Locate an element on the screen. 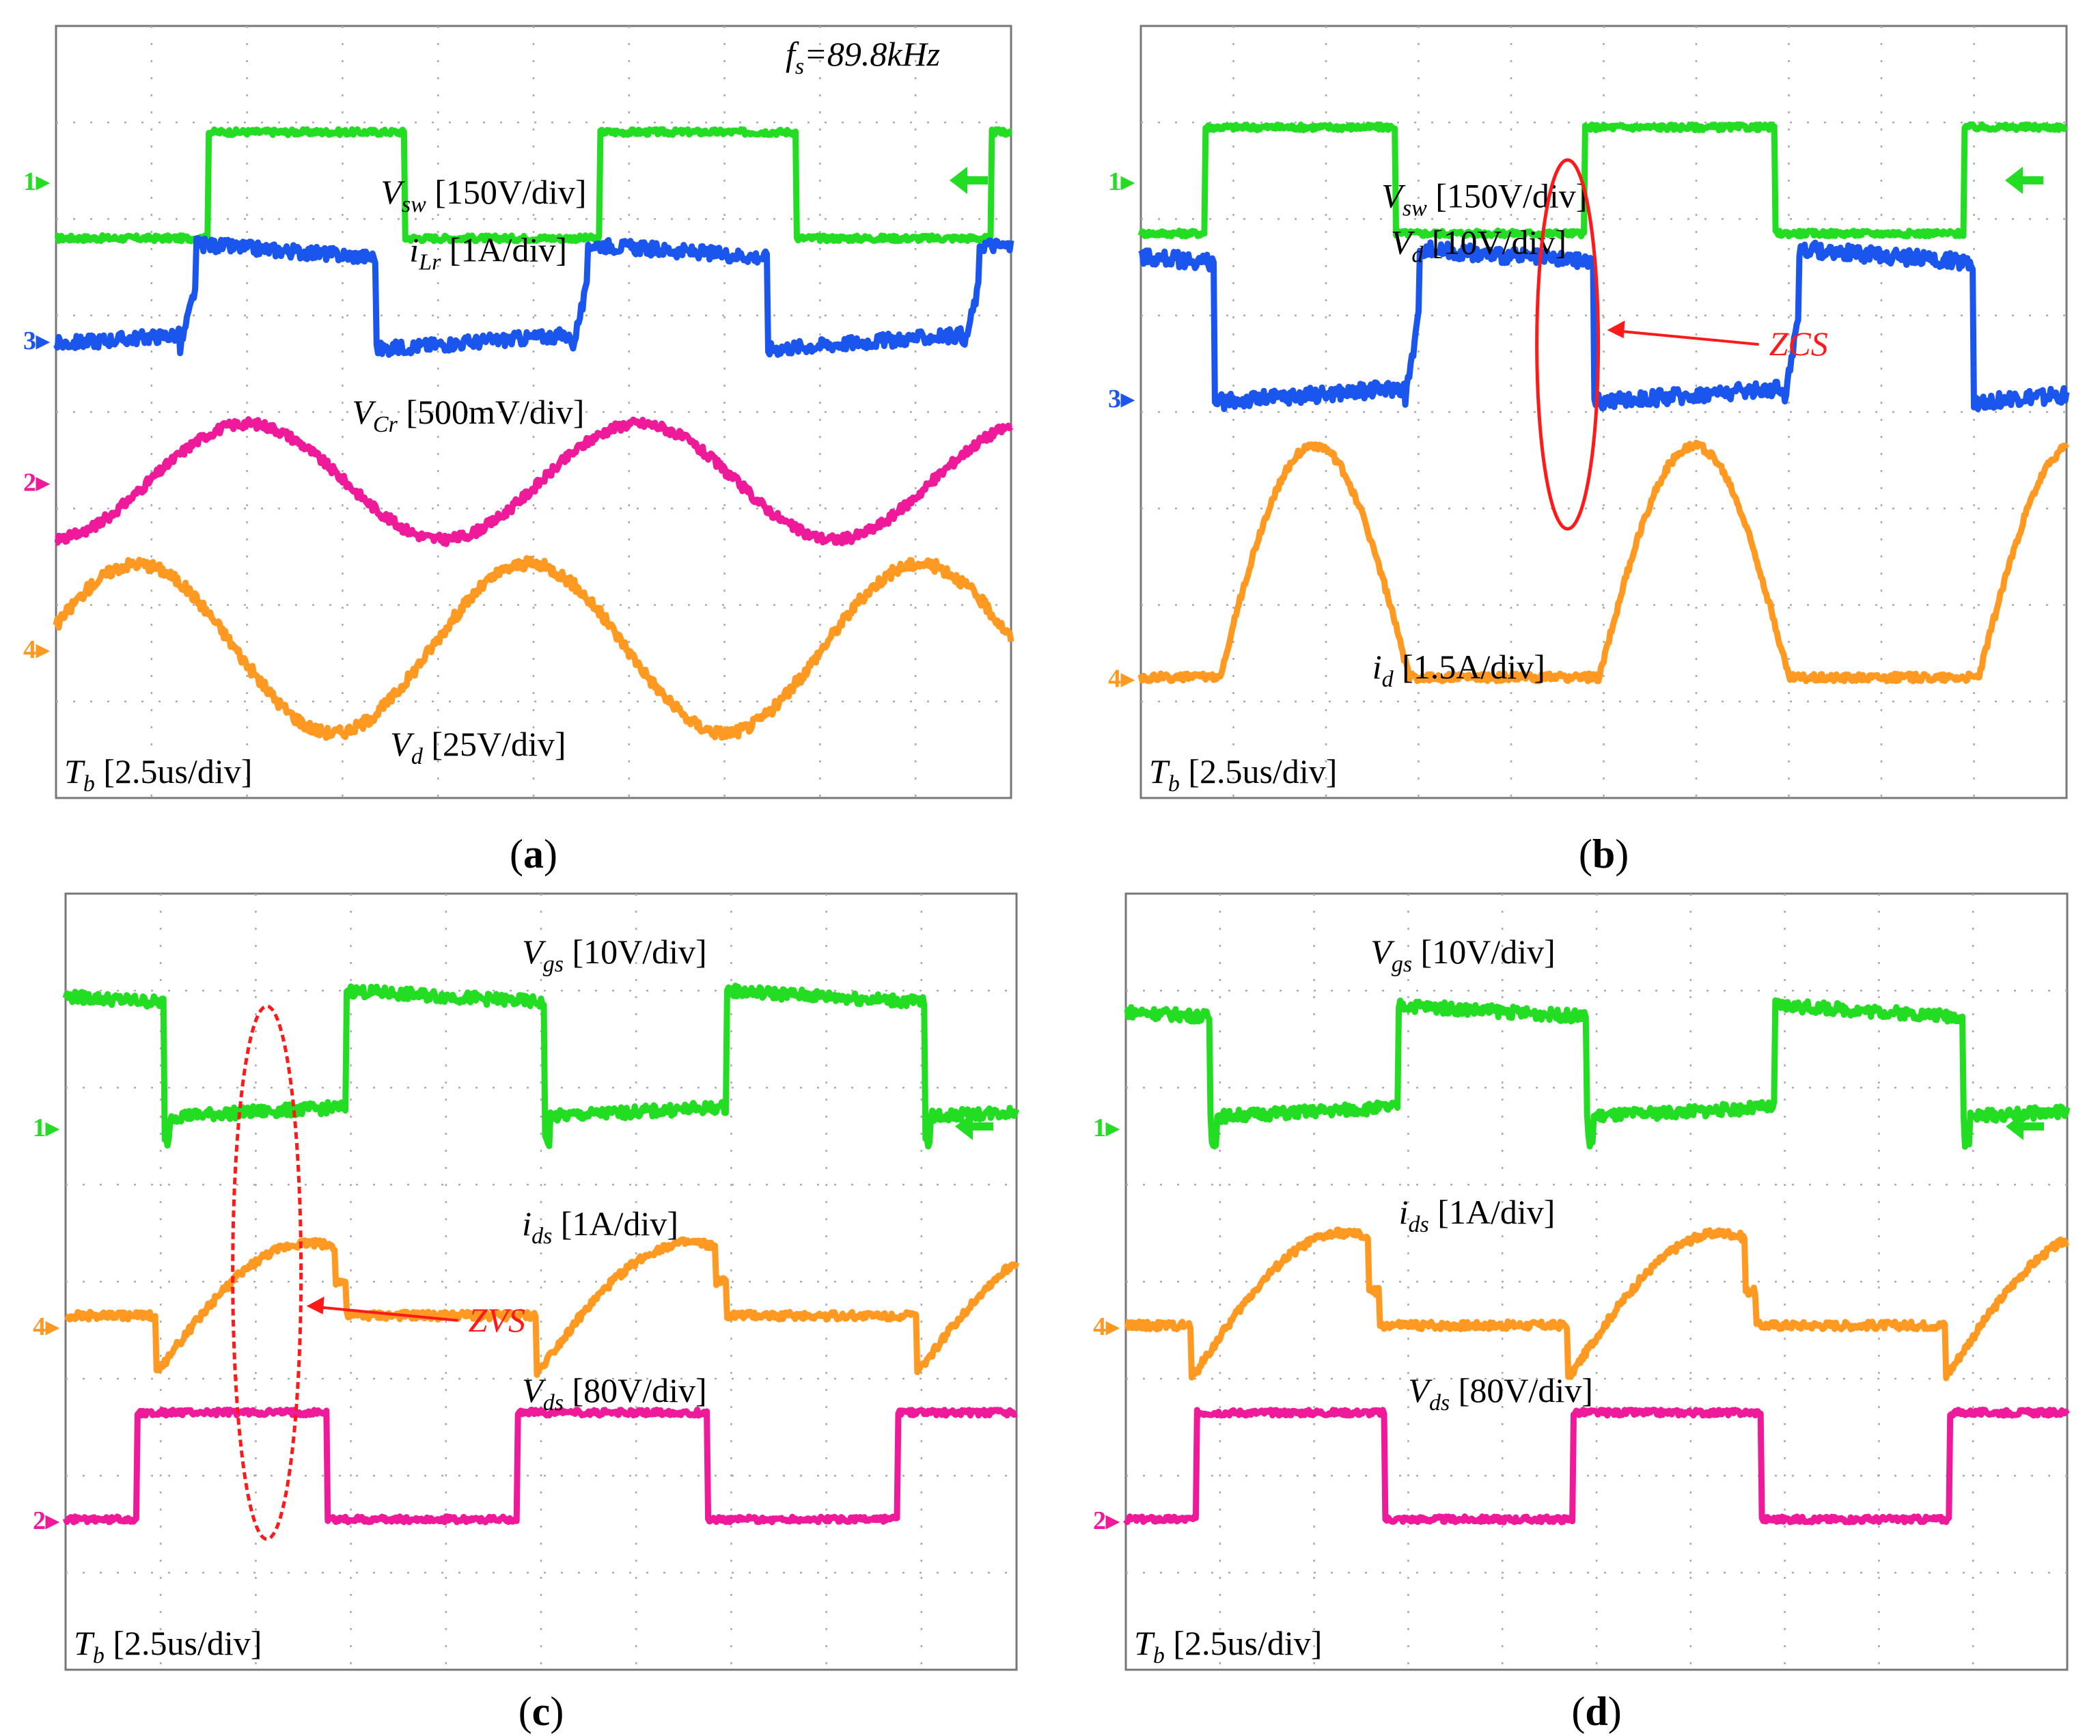 This screenshot has height=1736, width=2100. annotation-zcs: ZCS is located at coordinates (1798, 344).